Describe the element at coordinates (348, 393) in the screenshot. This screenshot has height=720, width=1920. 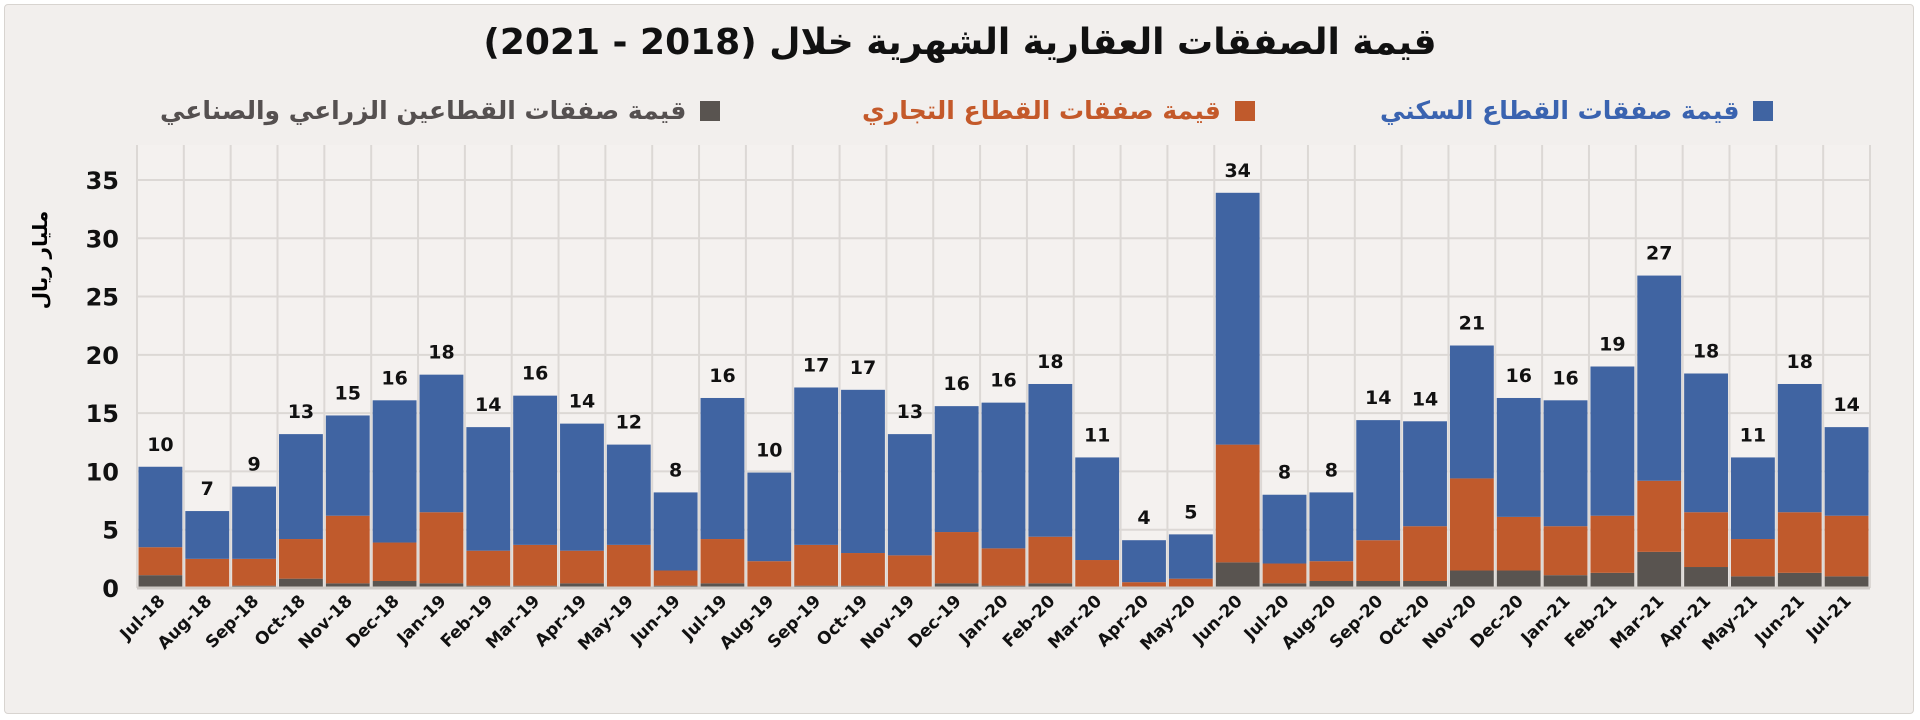
I see `total-data-label: 15` at that location.